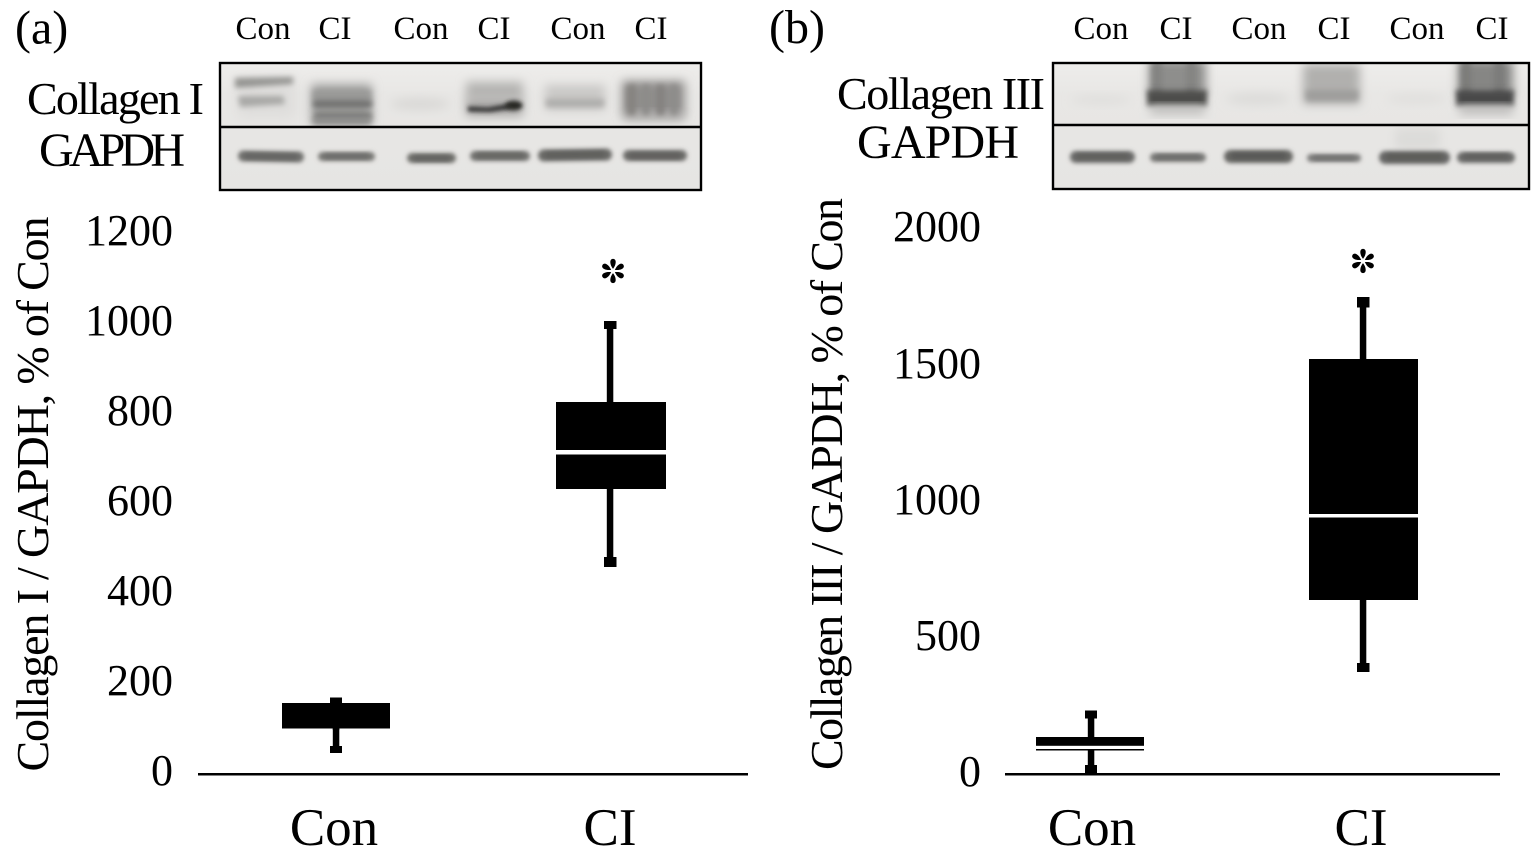  What do you see at coordinates (140, 500) in the screenshot?
I see `svg-text: 600` at bounding box center [140, 500].